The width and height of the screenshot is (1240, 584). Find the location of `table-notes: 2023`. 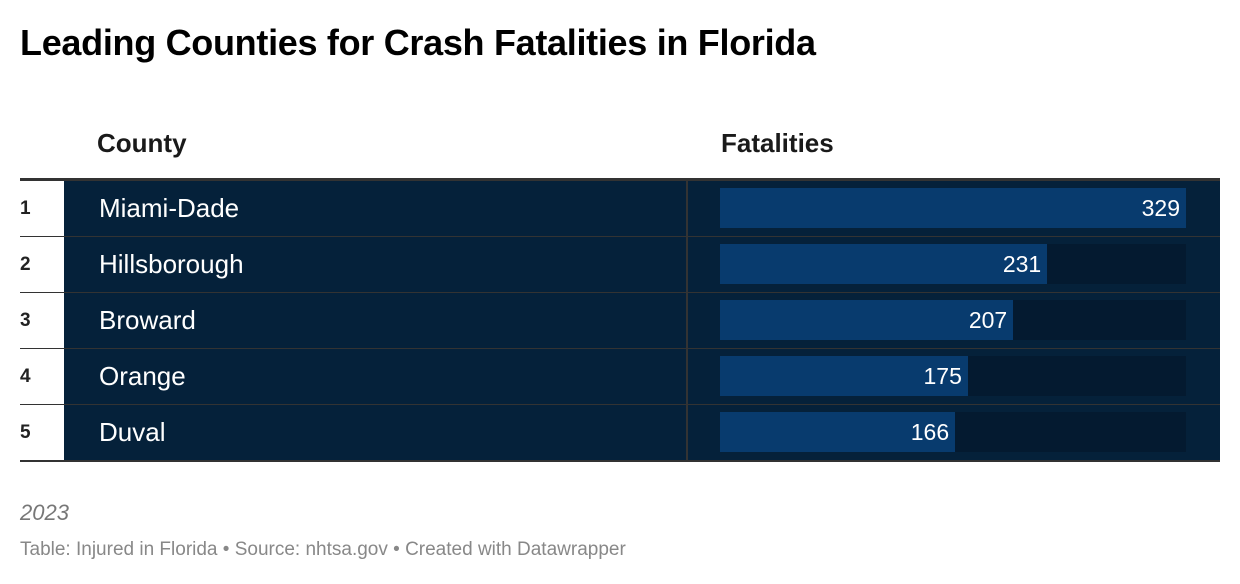

table-notes: 2023 is located at coordinates (44, 512).